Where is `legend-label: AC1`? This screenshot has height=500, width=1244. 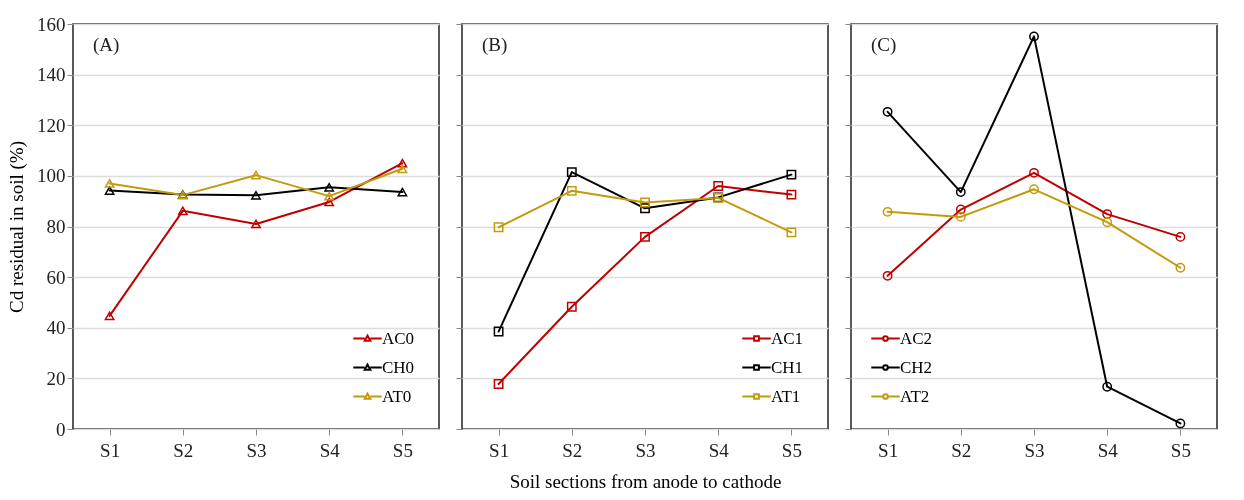
legend-label: AC1 is located at coordinates (787, 338).